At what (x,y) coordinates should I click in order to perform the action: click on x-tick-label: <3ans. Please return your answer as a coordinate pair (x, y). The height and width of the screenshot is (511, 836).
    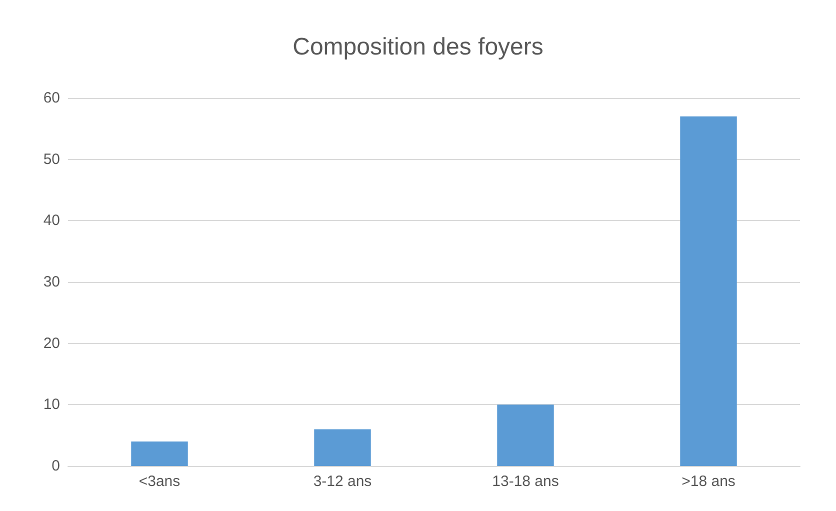
    Looking at the image, I should click on (159, 481).